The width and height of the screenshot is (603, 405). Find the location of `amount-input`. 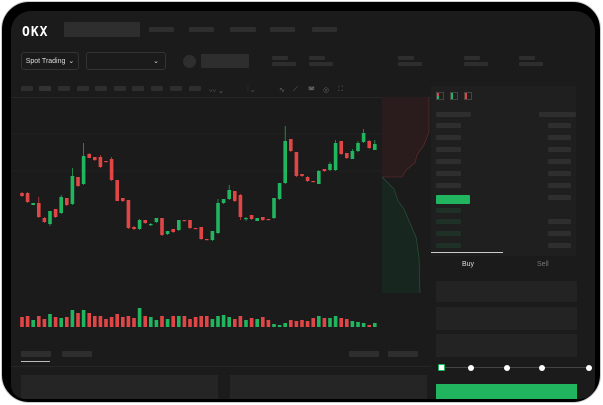

amount-input is located at coordinates (506, 318).